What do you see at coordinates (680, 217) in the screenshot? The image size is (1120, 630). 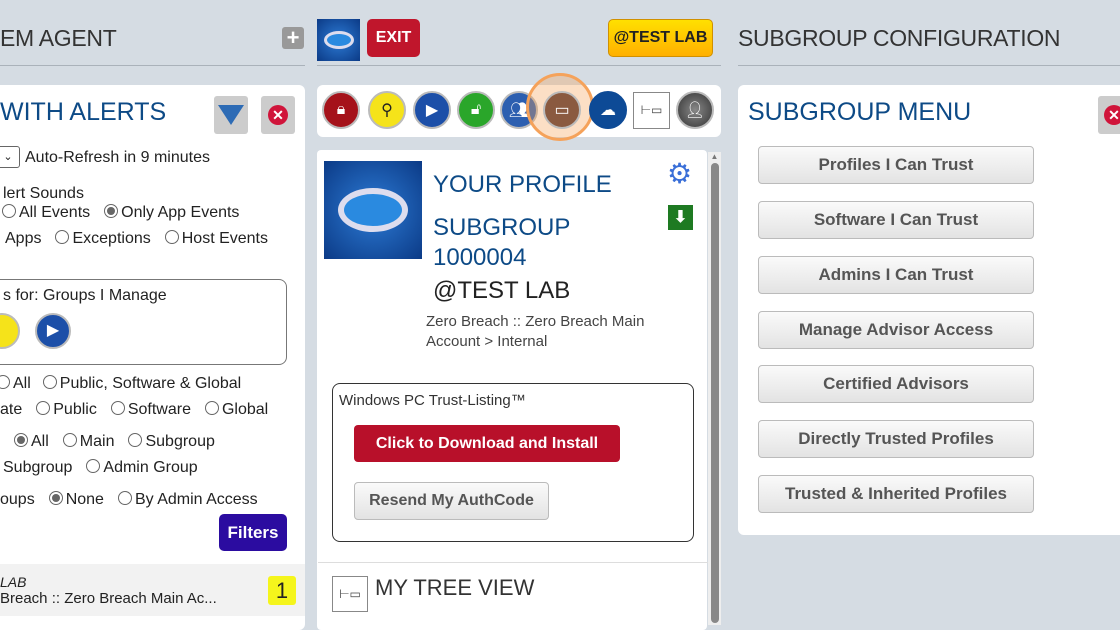 I see `download-icon: ⬇` at bounding box center [680, 217].